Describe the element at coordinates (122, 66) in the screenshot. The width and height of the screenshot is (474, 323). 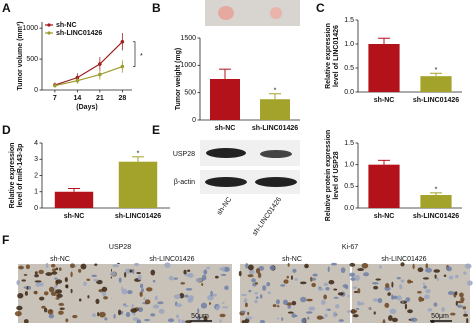
I see `point` at that location.